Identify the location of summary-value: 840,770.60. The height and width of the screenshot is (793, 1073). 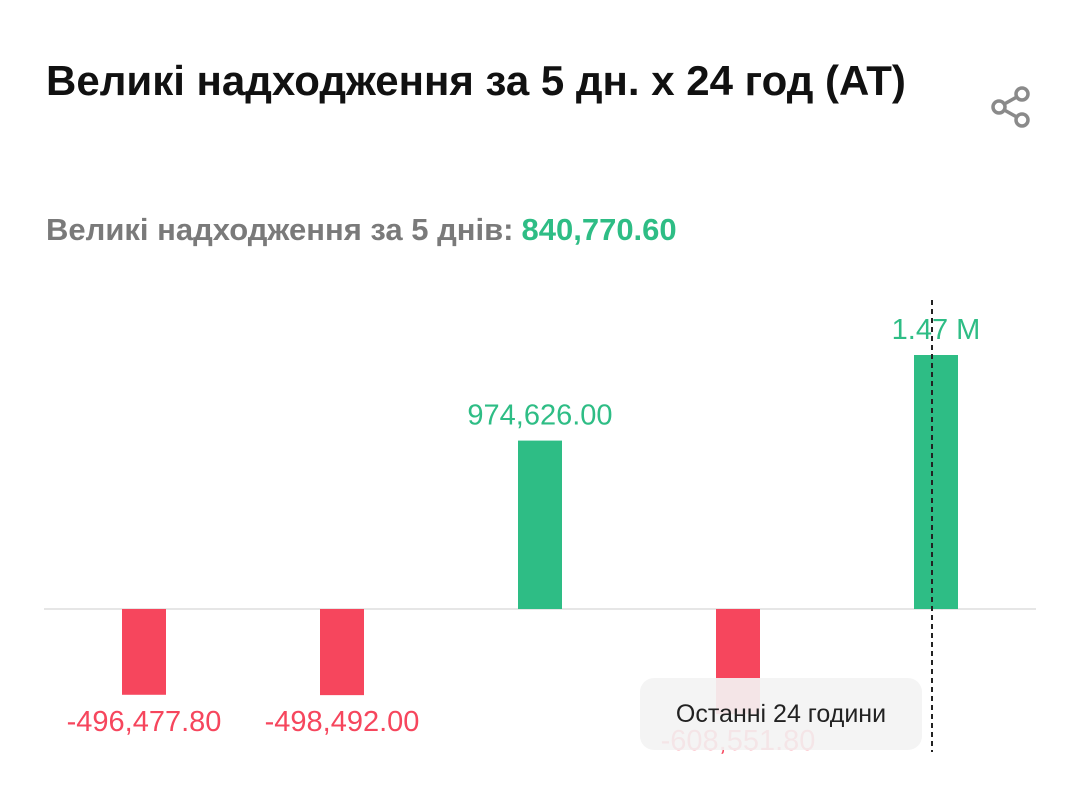
(599, 229).